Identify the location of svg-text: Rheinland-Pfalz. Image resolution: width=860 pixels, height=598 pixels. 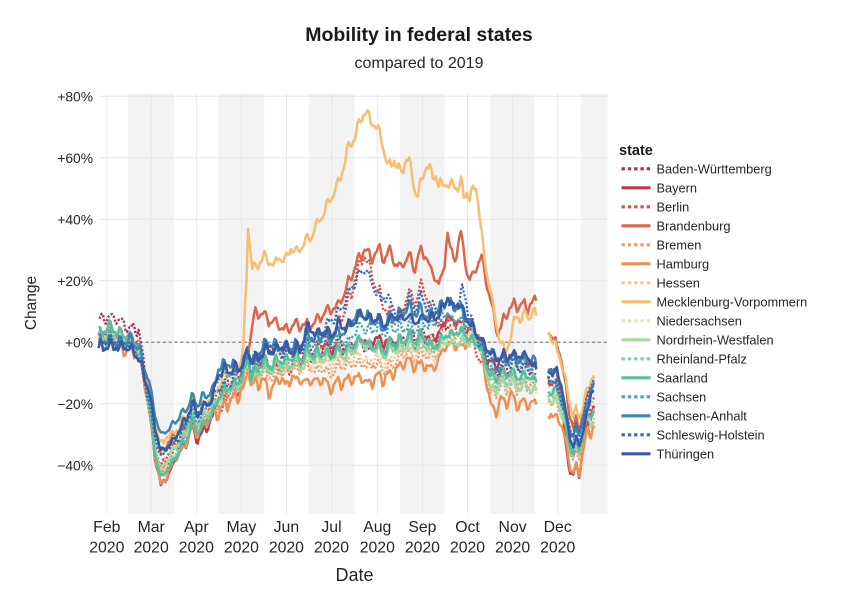
(702, 358).